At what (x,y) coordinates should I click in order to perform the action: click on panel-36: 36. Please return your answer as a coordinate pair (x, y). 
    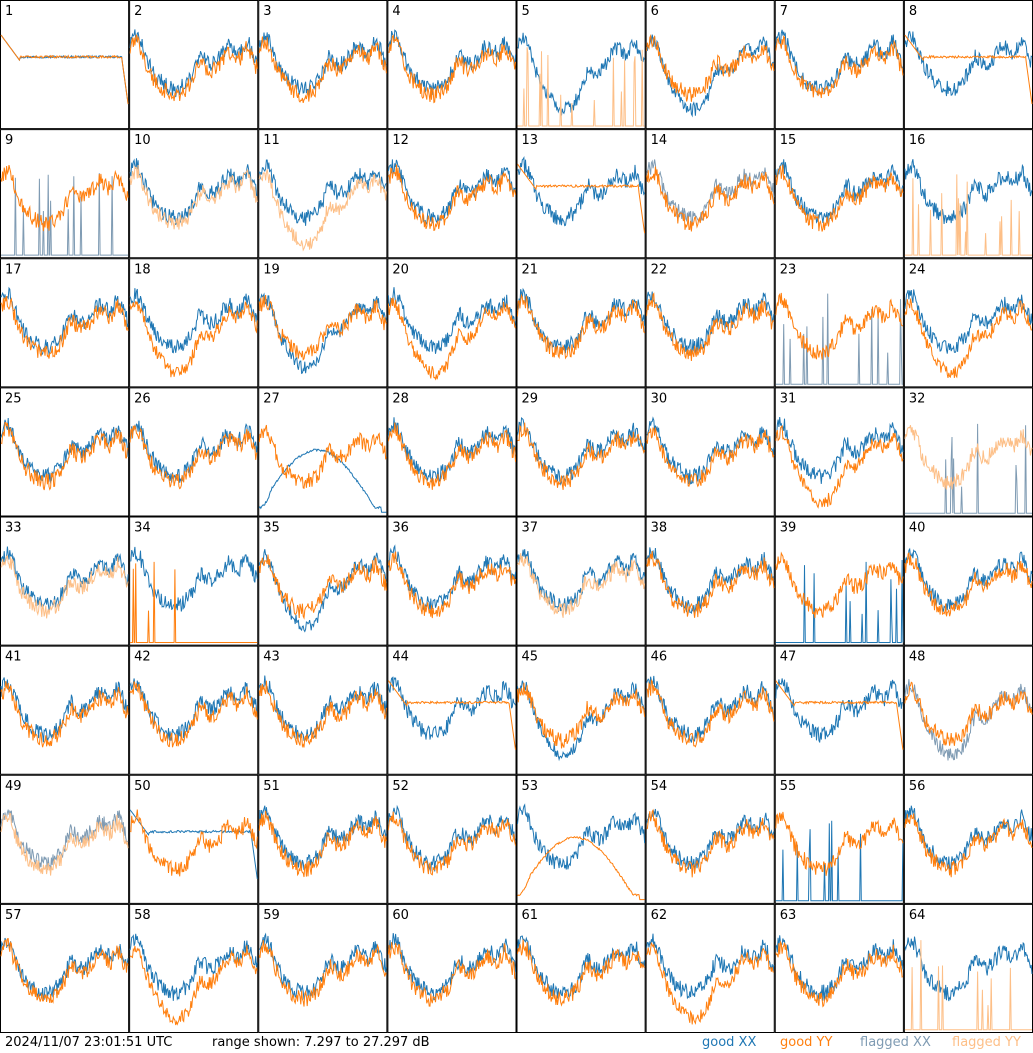
    Looking at the image, I should click on (452, 581).